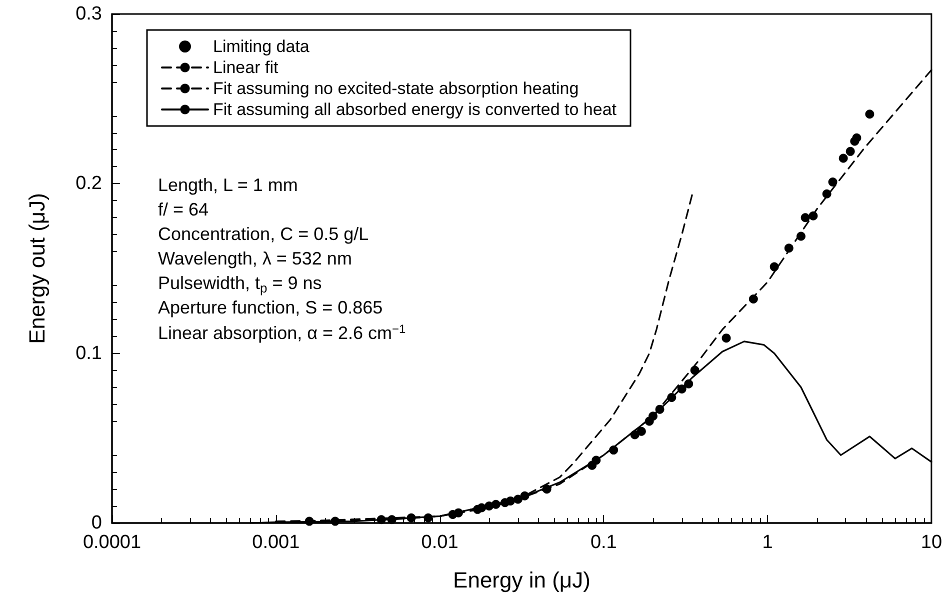 The width and height of the screenshot is (945, 606). What do you see at coordinates (228, 185) in the screenshot?
I see `annotation: Length, L = 1 mm` at bounding box center [228, 185].